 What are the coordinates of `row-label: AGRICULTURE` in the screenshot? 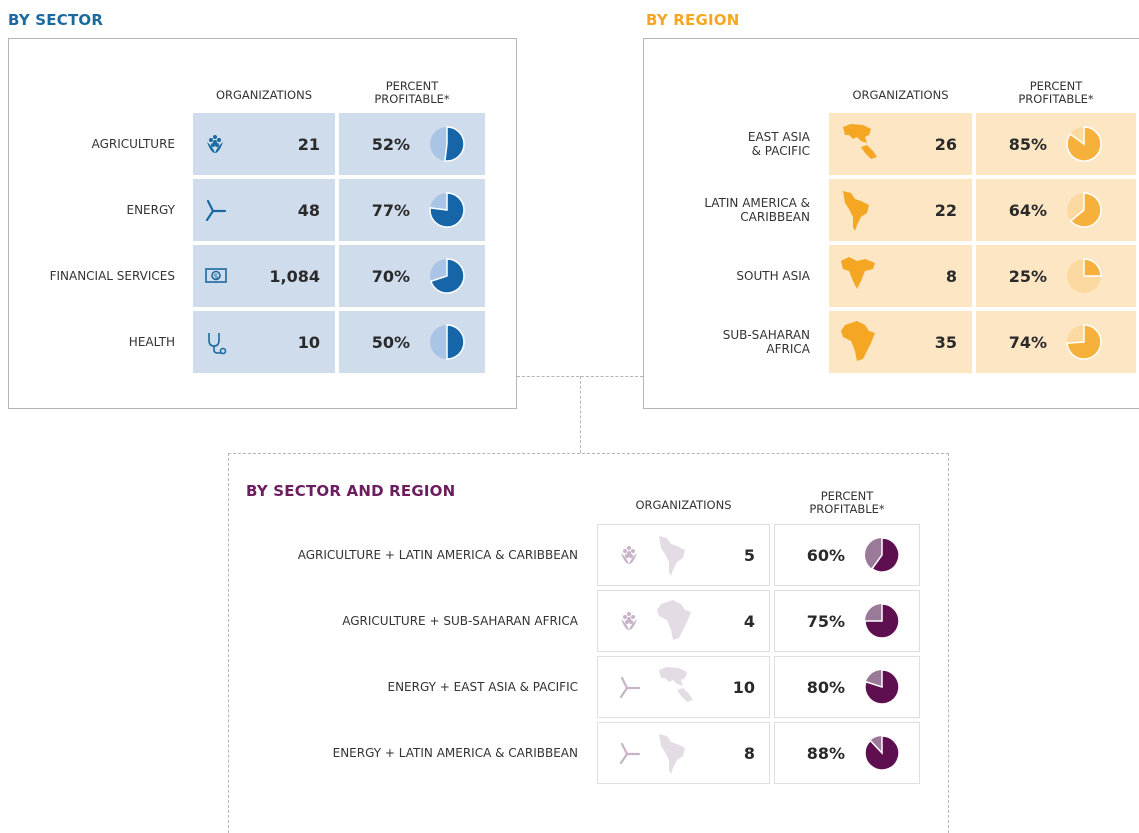 It's located at (133, 144).